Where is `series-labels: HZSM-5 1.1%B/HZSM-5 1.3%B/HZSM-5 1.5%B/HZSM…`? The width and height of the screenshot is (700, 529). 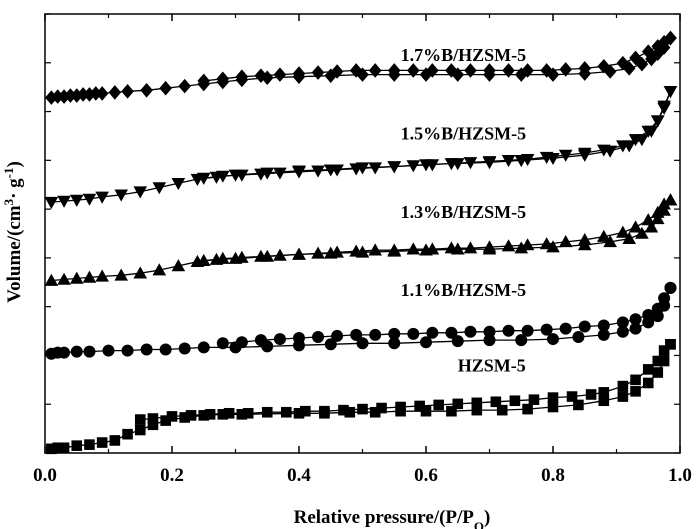 series-labels: HZSM-5 1.1%B/HZSM-5 1.3%B/HZSM-5 1.5%B/HZSM… is located at coordinates (464, 210).